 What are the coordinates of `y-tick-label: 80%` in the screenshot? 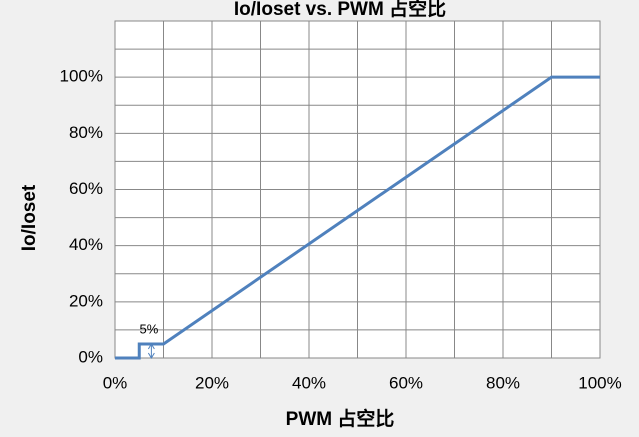 It's located at (86, 132).